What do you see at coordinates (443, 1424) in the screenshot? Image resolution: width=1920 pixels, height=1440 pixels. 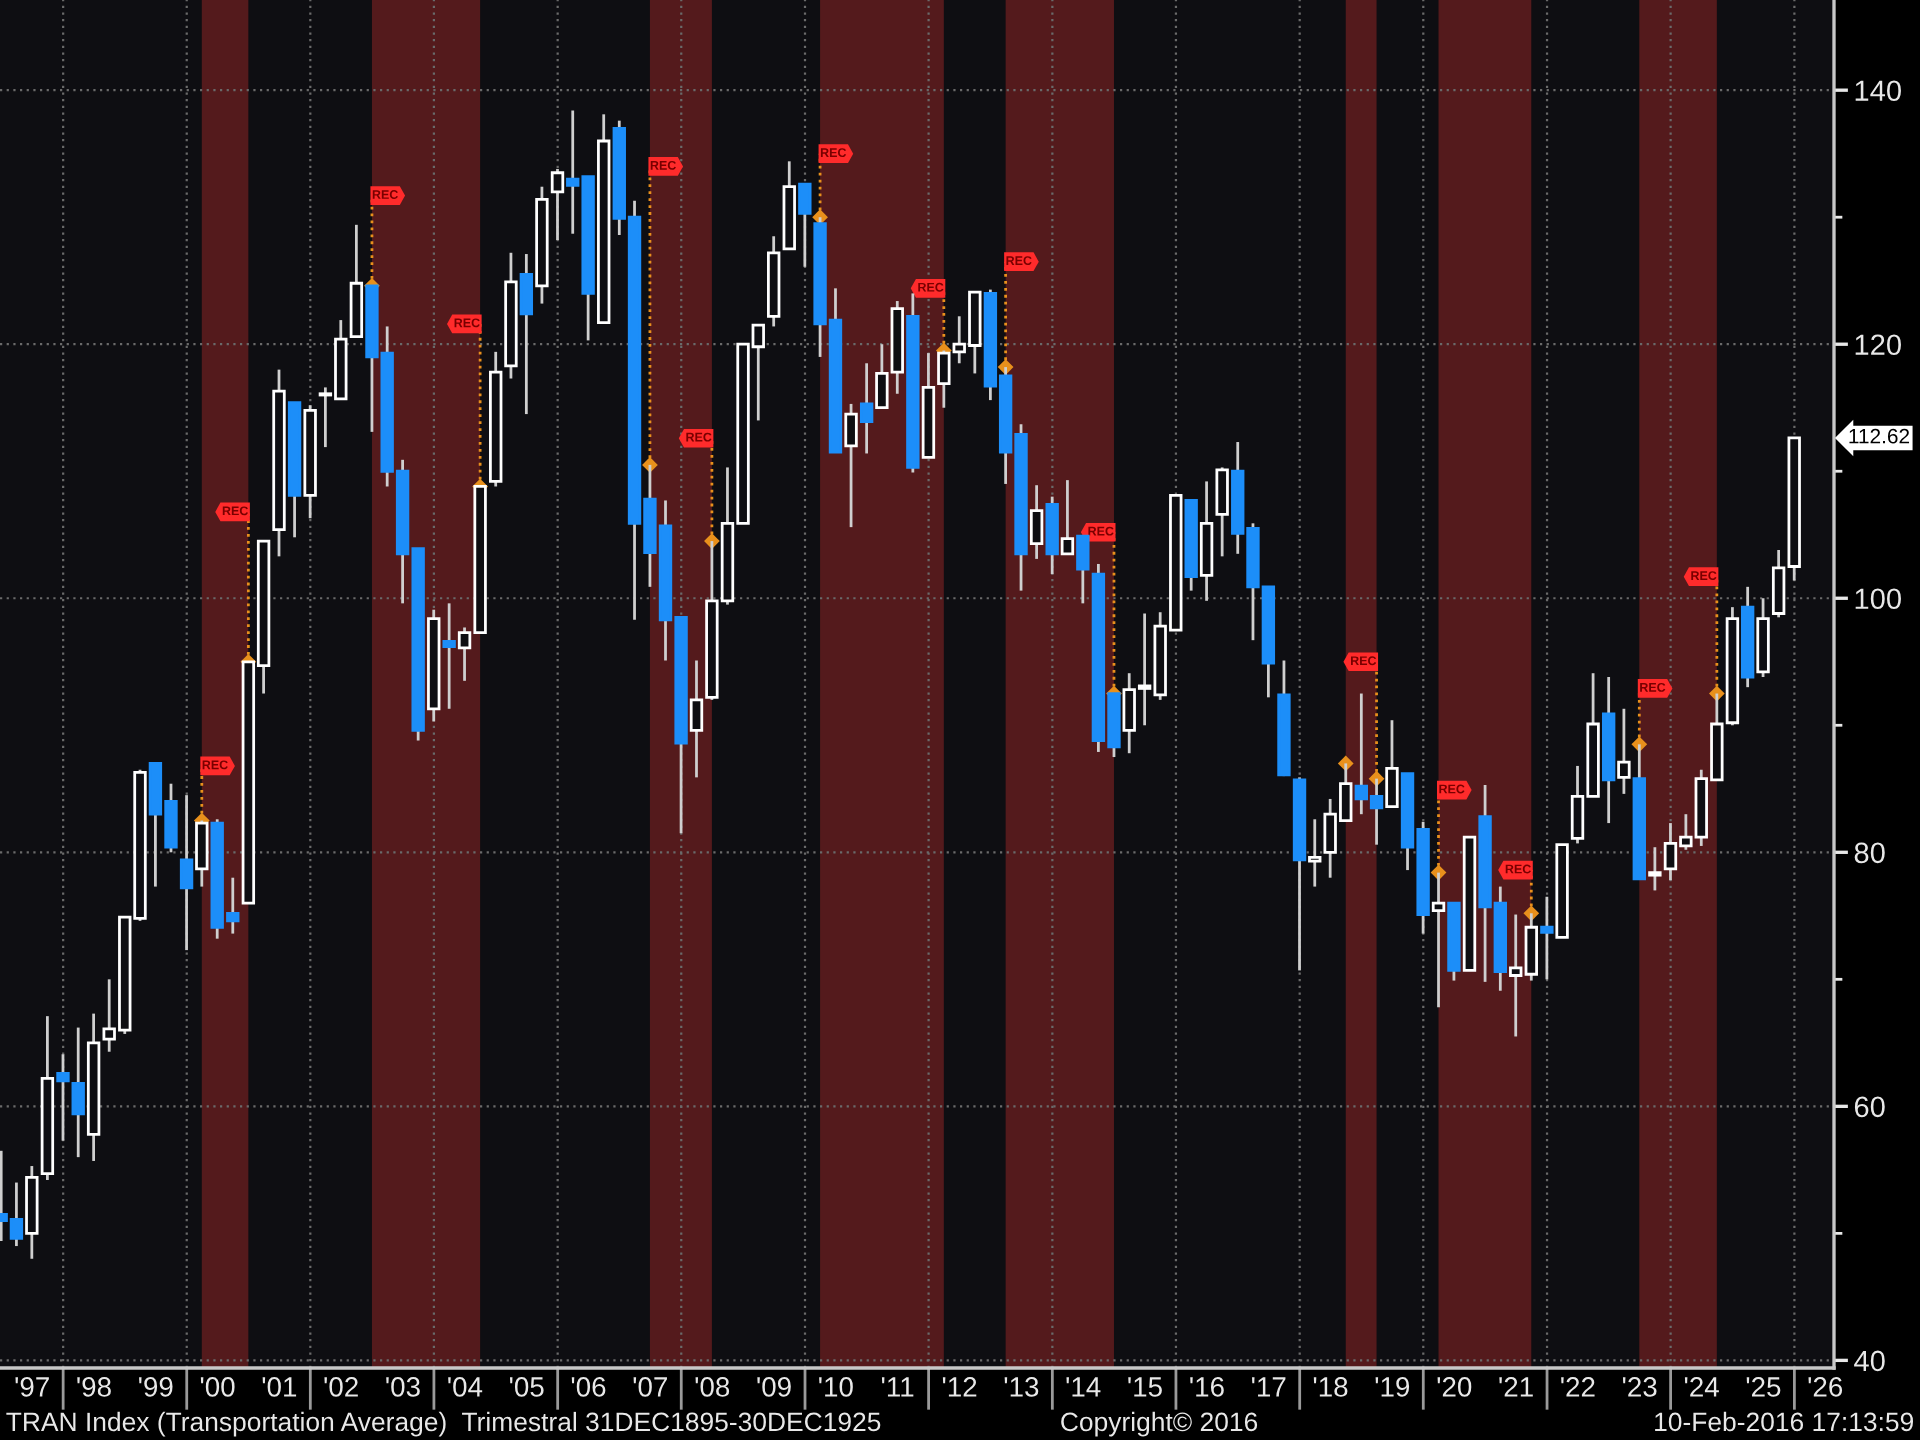 I see `text: TRAN Index (Transportation Average) Trimestral 31DEC1895-30DEC1925` at bounding box center [443, 1424].